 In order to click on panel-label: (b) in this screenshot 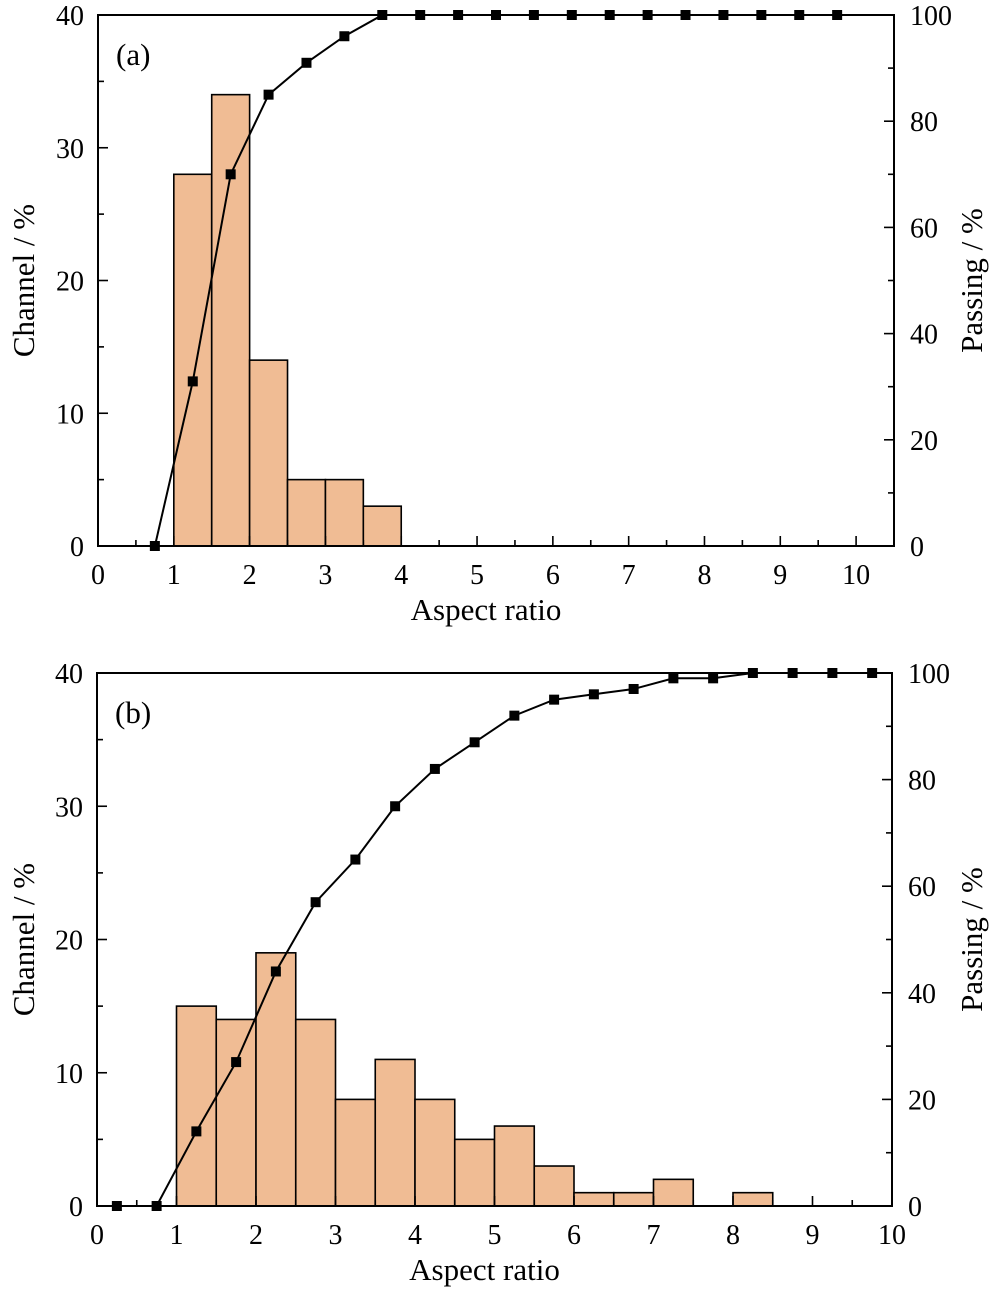, I will do `click(133, 712)`.